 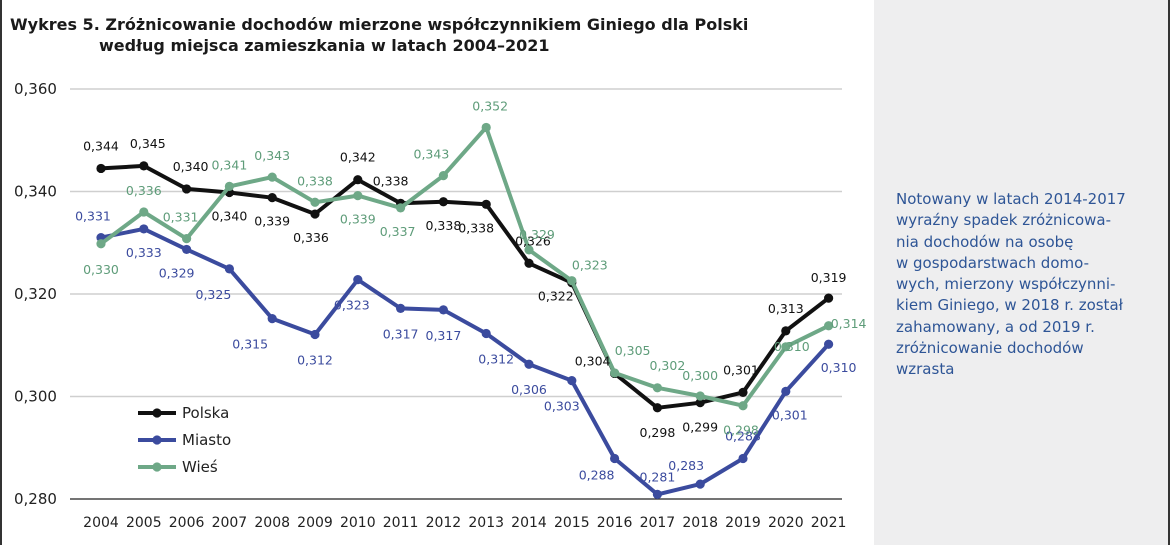 I want to click on x-tick-label: 2019, so click(x=743, y=523).